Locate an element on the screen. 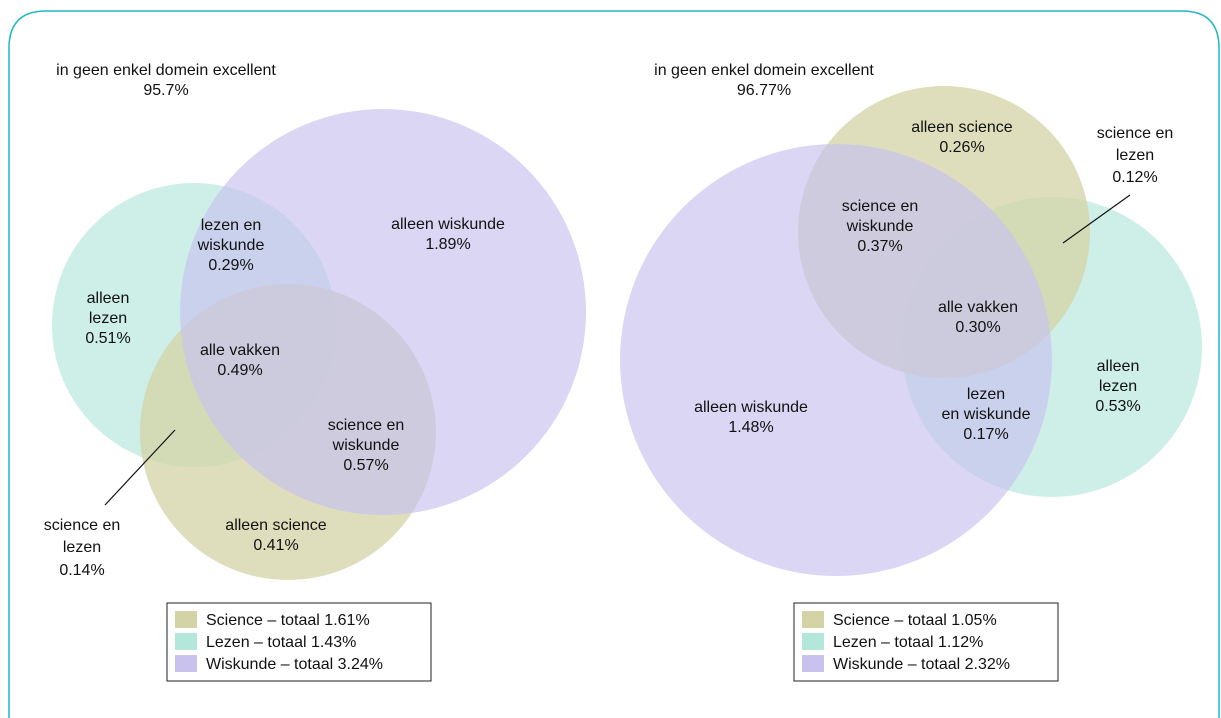  left-alle-vakken-label: alle vakken is located at coordinates (240, 350).